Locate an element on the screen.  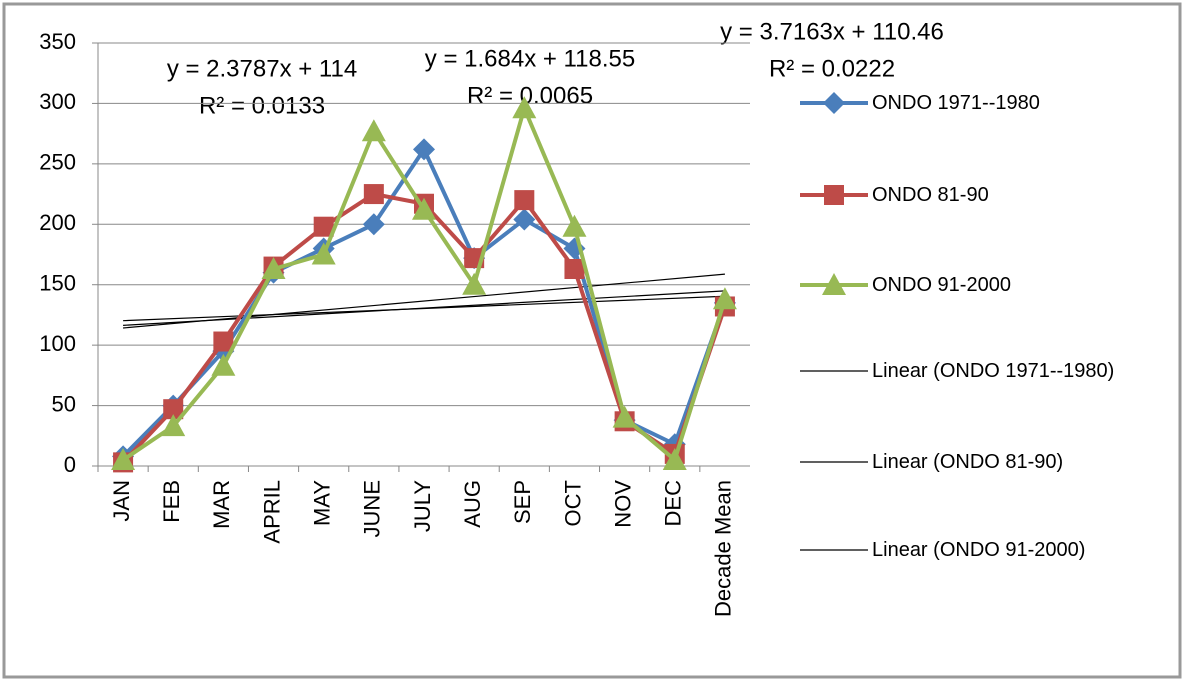
x-tick-label: MAR is located at coordinates (221, 504).